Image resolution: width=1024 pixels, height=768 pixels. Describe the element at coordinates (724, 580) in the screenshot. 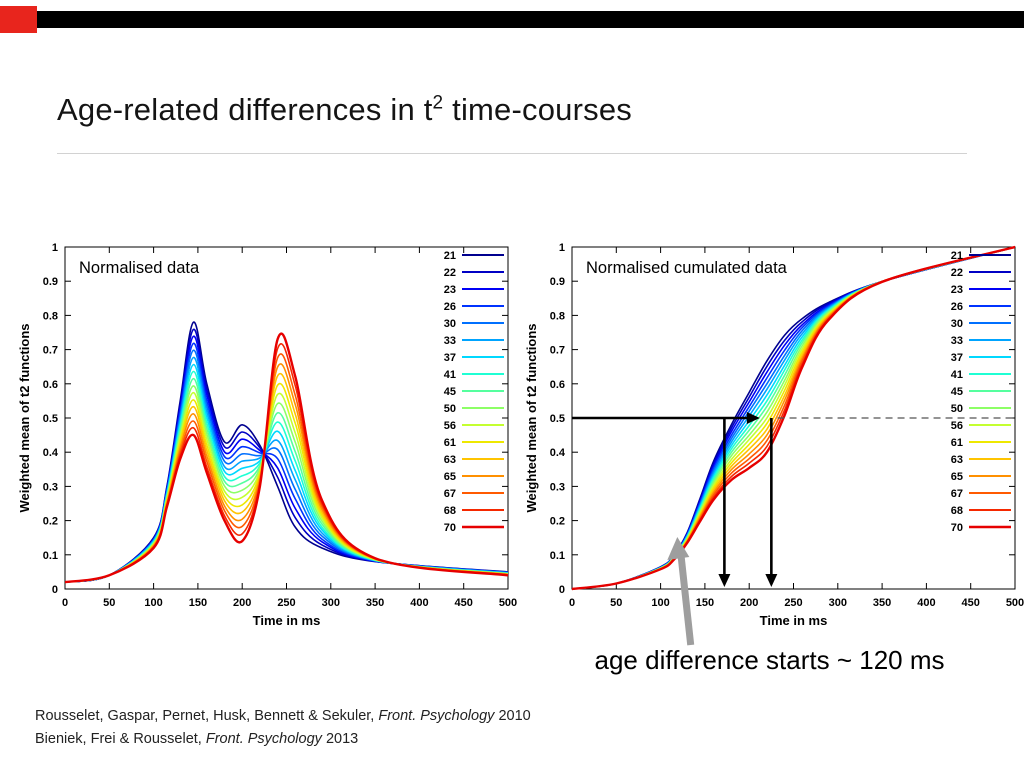

I see `down-arrowhead-icon` at that location.